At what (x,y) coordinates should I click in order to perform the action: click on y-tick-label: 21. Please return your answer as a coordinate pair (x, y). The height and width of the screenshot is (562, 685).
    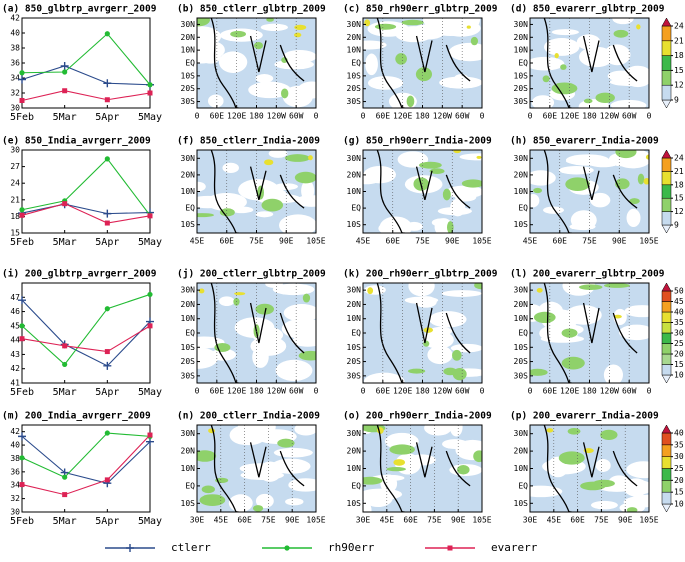
    Looking at the image, I should click on (15, 199).